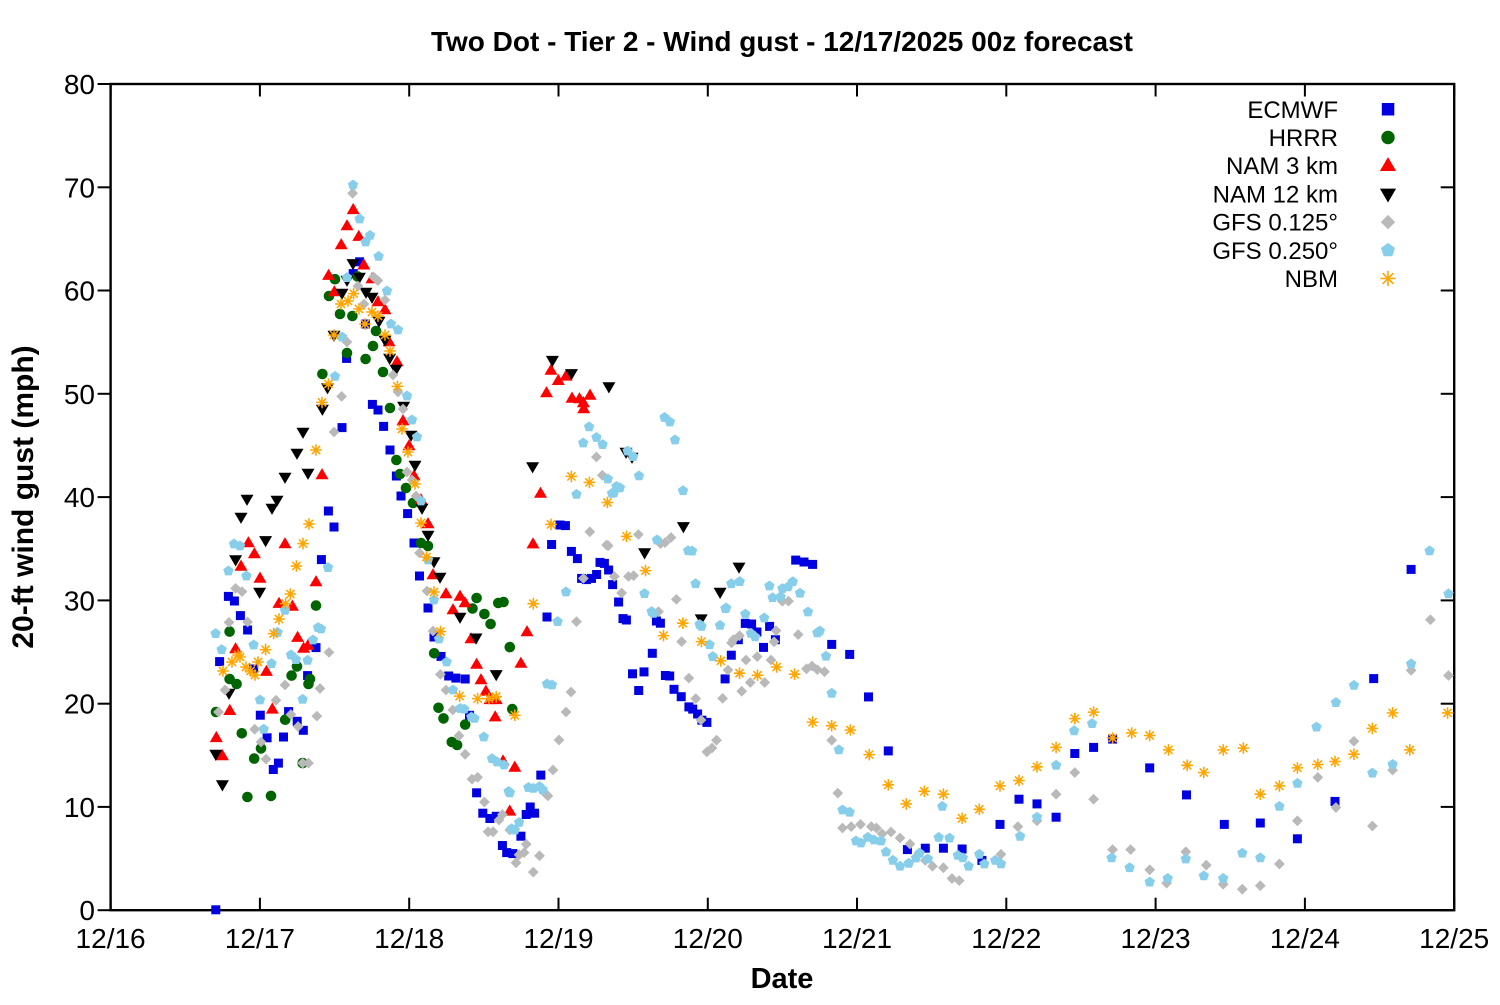 The width and height of the screenshot is (1500, 1005). Describe the element at coordinates (79, 600) in the screenshot. I see `svg-text: 30` at that location.